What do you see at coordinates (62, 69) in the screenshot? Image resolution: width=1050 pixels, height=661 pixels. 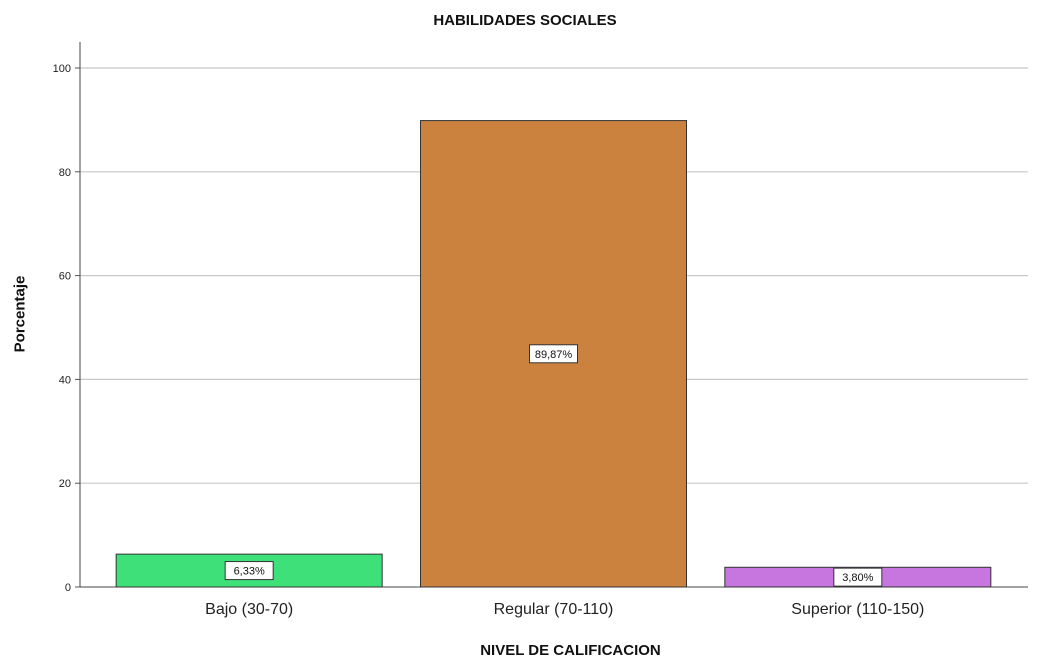 I see `y-tick-label: 100` at bounding box center [62, 69].